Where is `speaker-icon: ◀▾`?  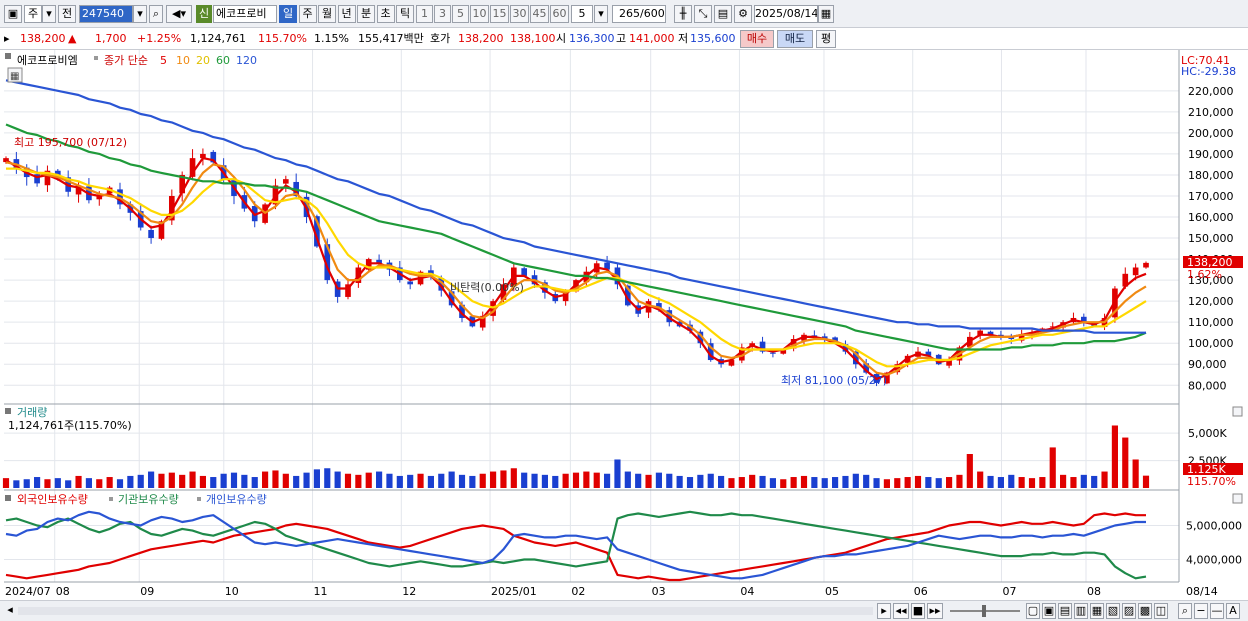 speaker-icon: ◀▾ is located at coordinates (179, 14).